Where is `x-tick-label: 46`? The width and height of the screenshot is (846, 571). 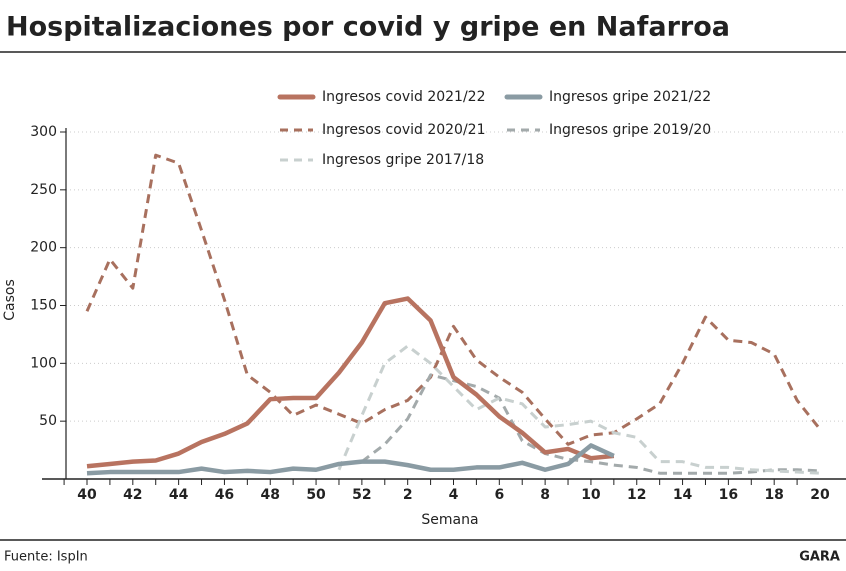
x-tick-label: 46 is located at coordinates (224, 495).